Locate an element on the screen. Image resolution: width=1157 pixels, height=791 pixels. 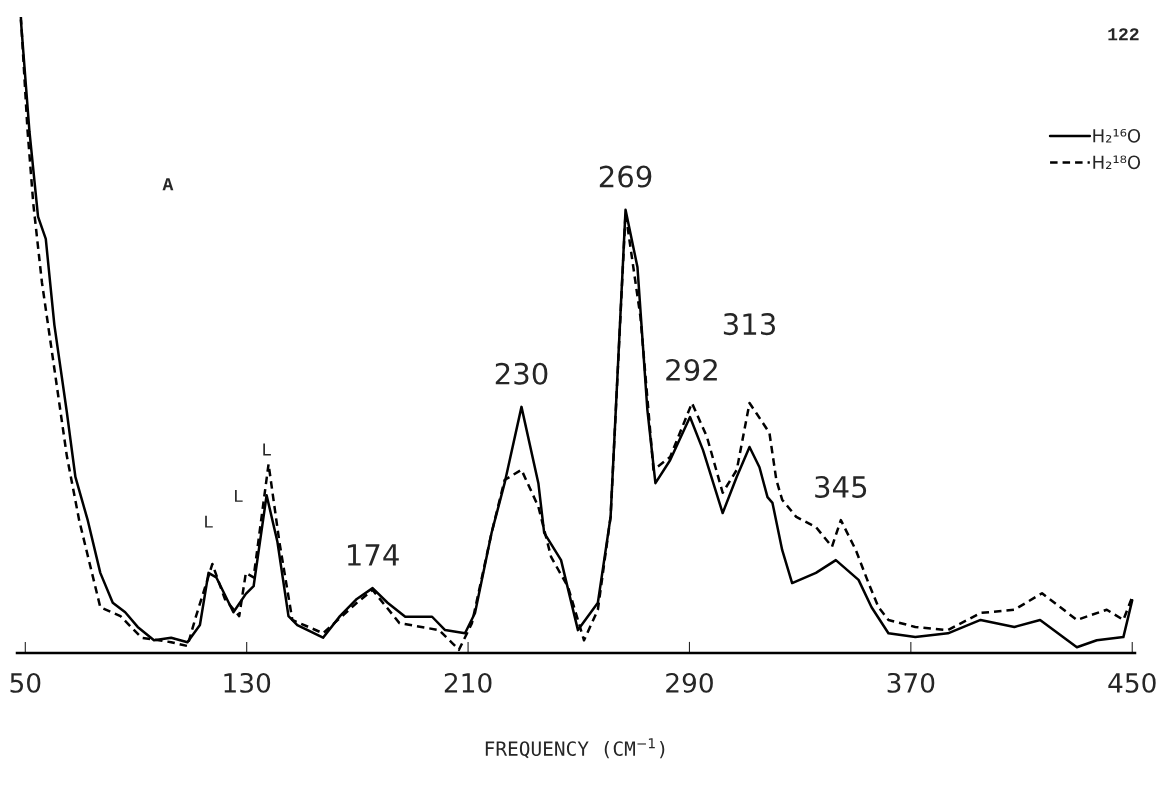
x-tick-label: 450 is located at coordinates (1132, 682).